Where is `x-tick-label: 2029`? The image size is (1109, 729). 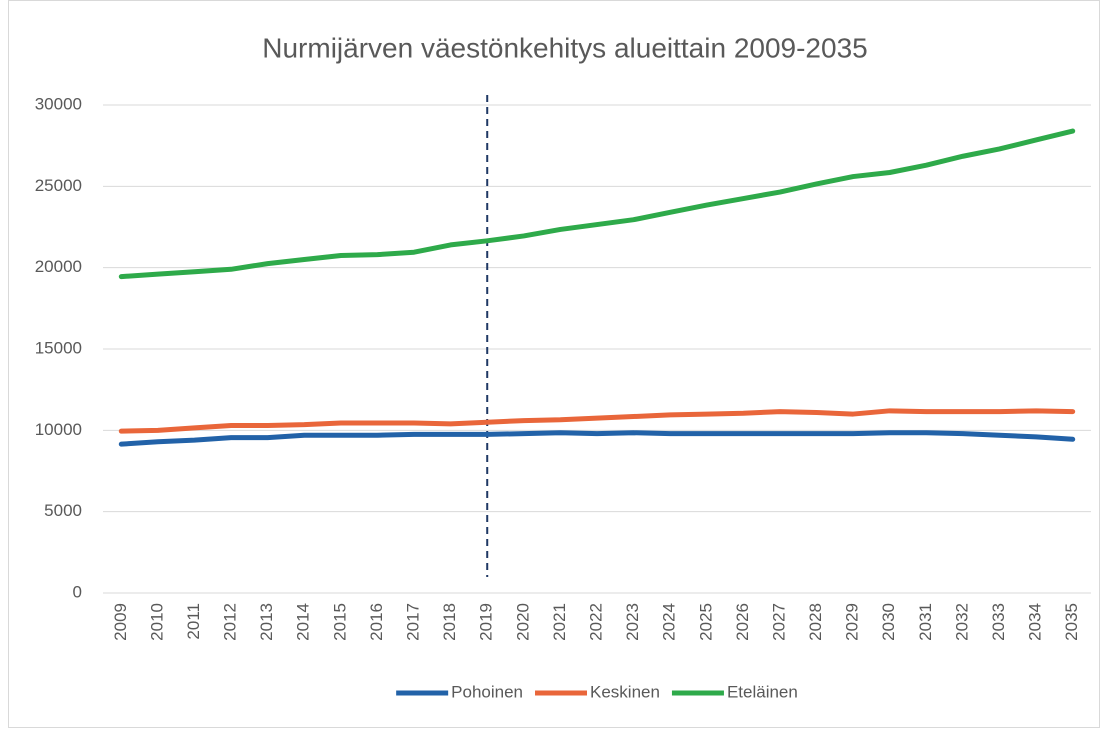
x-tick-label: 2029 is located at coordinates (852, 622).